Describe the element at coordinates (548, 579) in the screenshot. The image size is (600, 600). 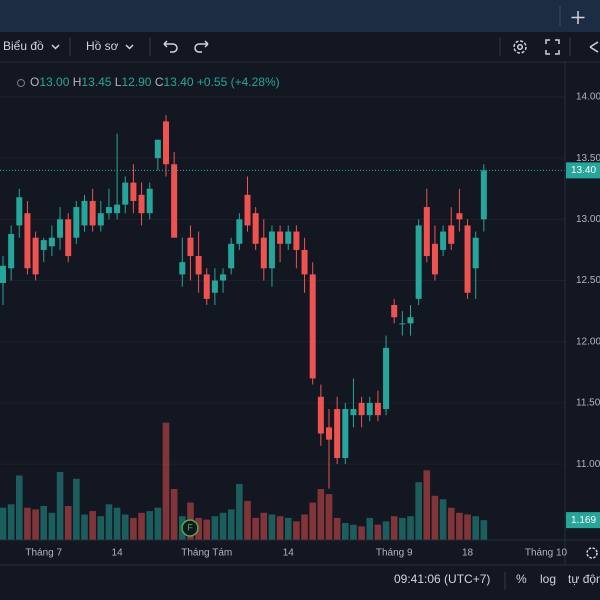
I see `log-toggle: log` at that location.